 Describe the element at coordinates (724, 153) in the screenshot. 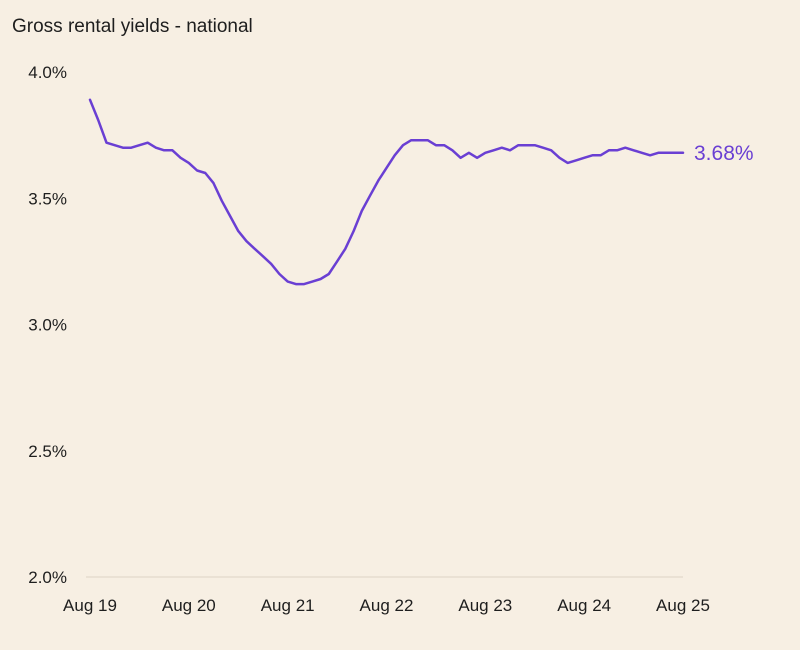

I see `end-value-label: 3.68%` at that location.